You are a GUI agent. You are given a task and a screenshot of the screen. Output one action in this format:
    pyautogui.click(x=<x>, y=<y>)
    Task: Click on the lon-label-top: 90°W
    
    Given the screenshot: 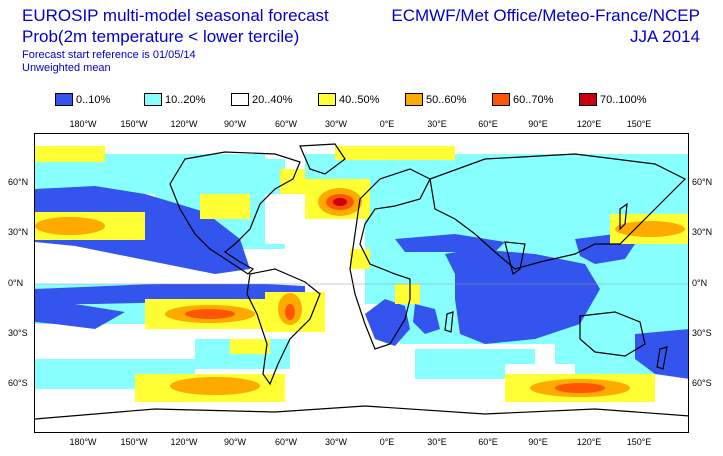 What is the action you would take?
    pyautogui.click(x=235, y=124)
    